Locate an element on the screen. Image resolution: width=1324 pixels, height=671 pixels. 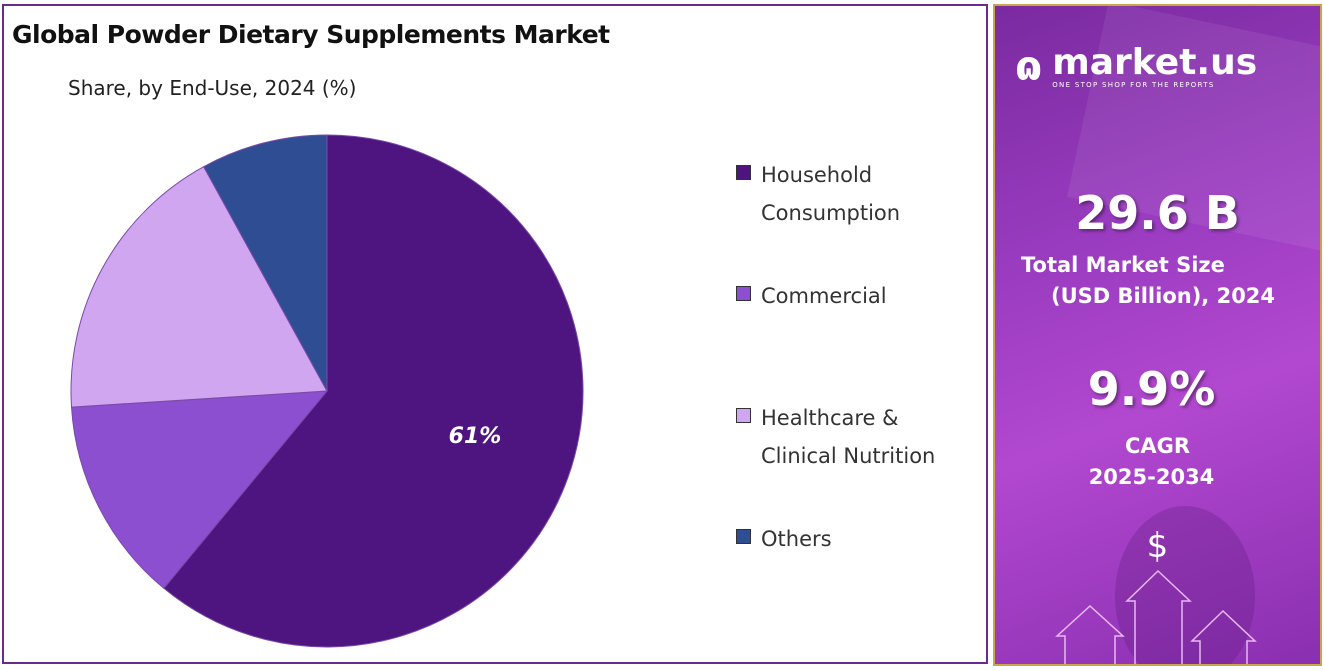
cagr-value: 9.9% is located at coordinates (1151, 389).